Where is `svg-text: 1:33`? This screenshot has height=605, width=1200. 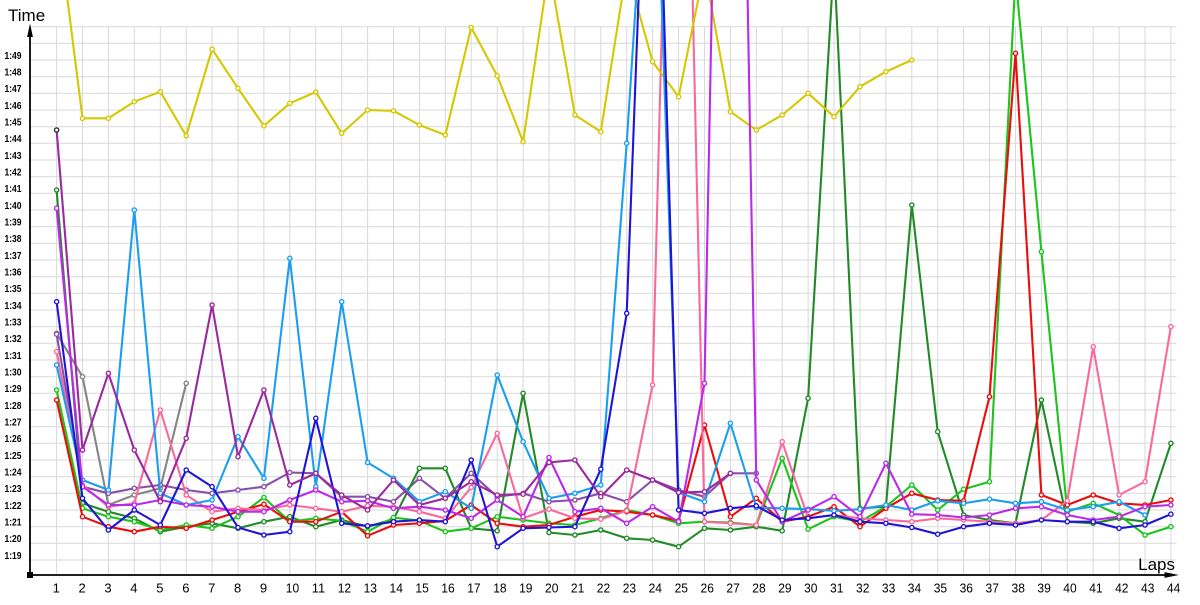
svg-text: 1:33 is located at coordinates (13, 323).